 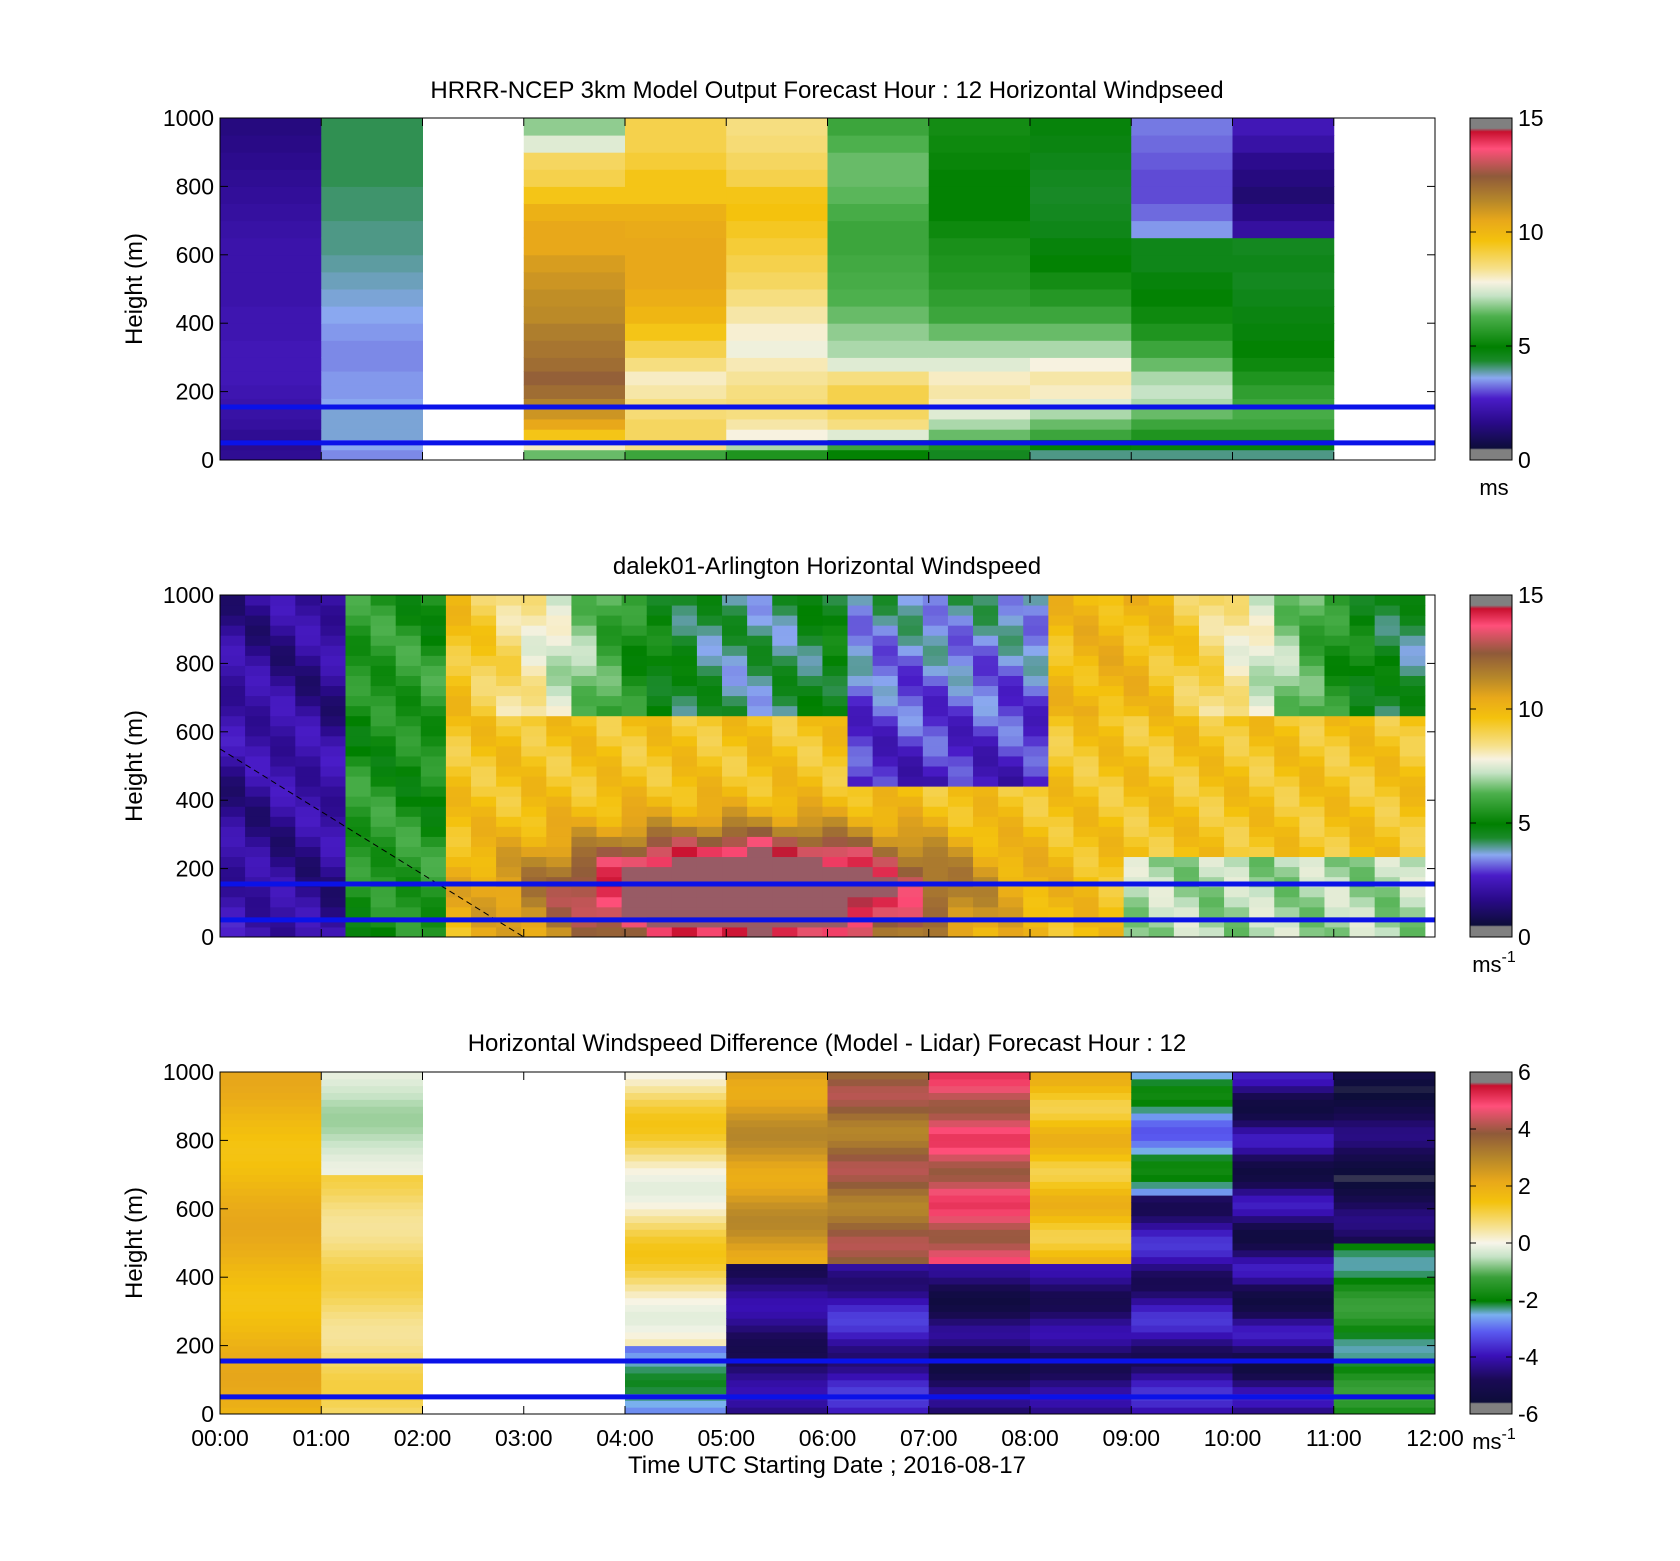 I want to click on colorbar-tick-label: 4, so click(x=1524, y=1129).